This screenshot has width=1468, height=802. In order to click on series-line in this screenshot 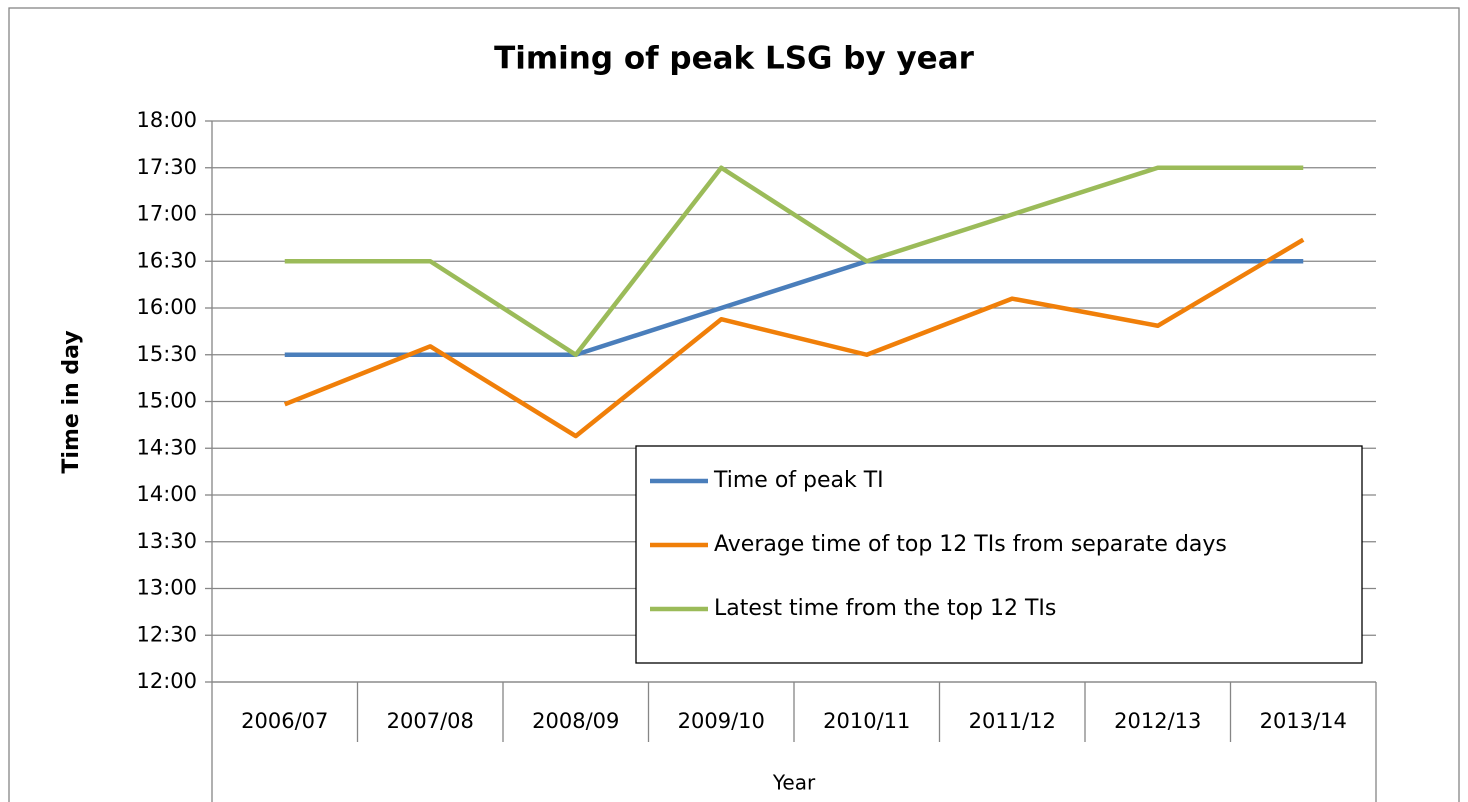, I will do `click(794, 308)`.